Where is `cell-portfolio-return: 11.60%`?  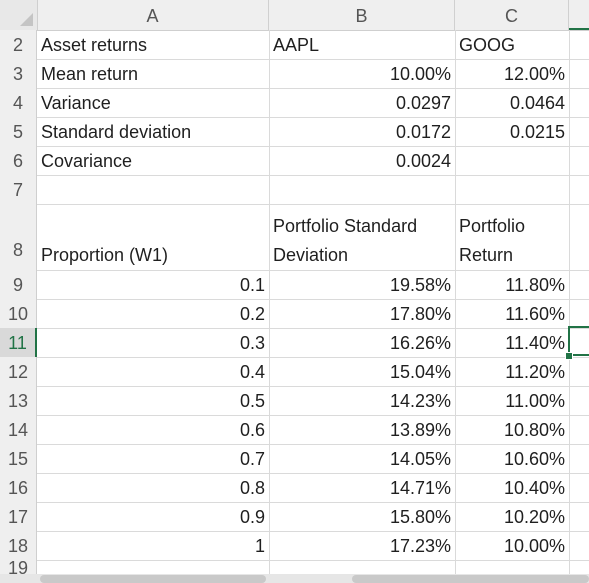
cell-portfolio-return: 11.60% is located at coordinates (535, 314).